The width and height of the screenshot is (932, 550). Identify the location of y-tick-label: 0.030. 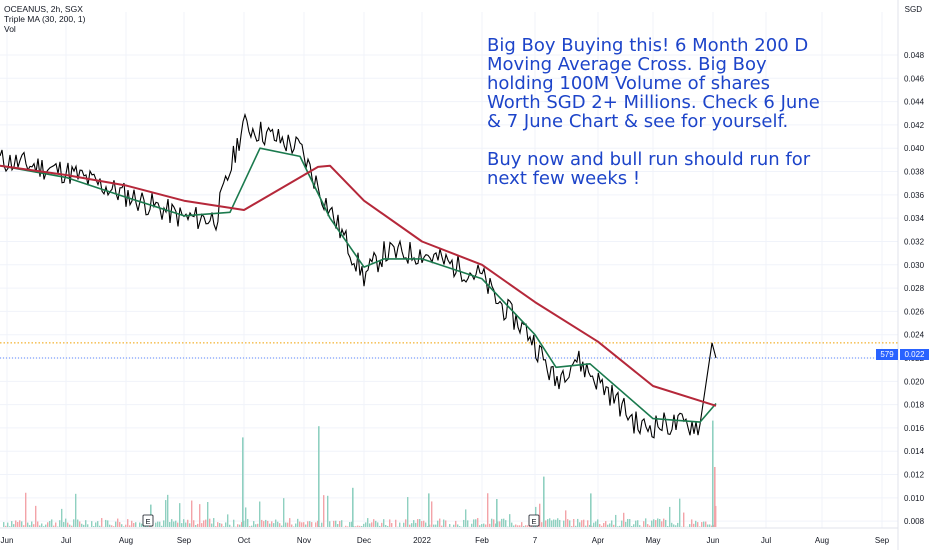
(914, 265).